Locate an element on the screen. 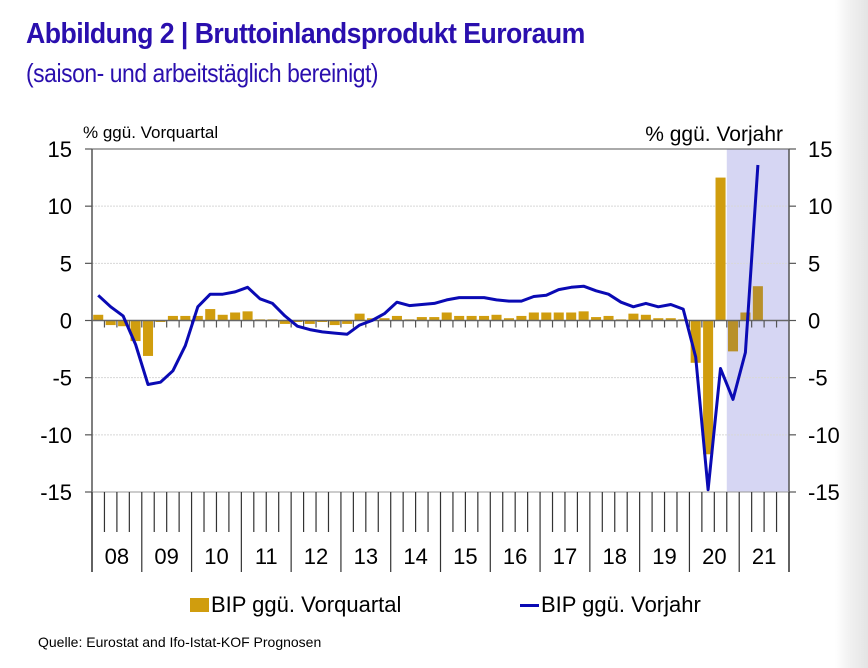  year-label: 12 is located at coordinates (316, 556).